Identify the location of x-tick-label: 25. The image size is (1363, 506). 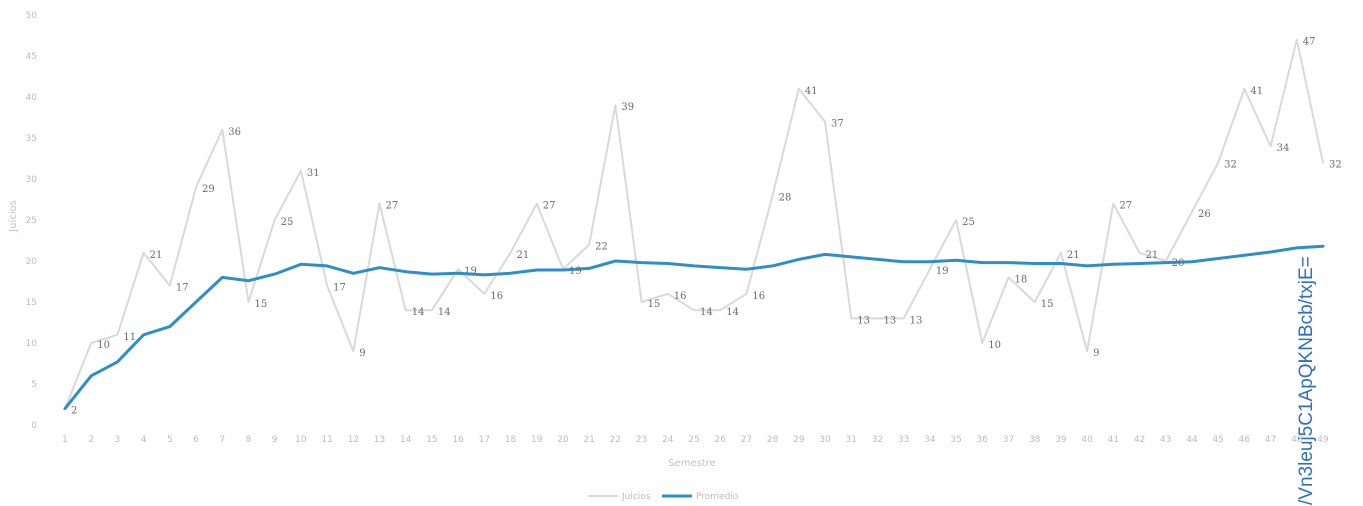
(693, 440).